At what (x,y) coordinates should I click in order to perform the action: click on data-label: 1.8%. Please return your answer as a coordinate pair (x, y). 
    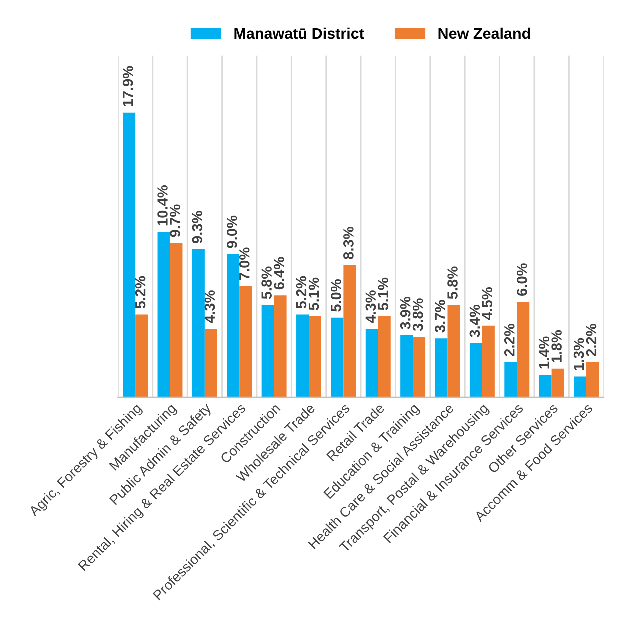
    Looking at the image, I should click on (557, 346).